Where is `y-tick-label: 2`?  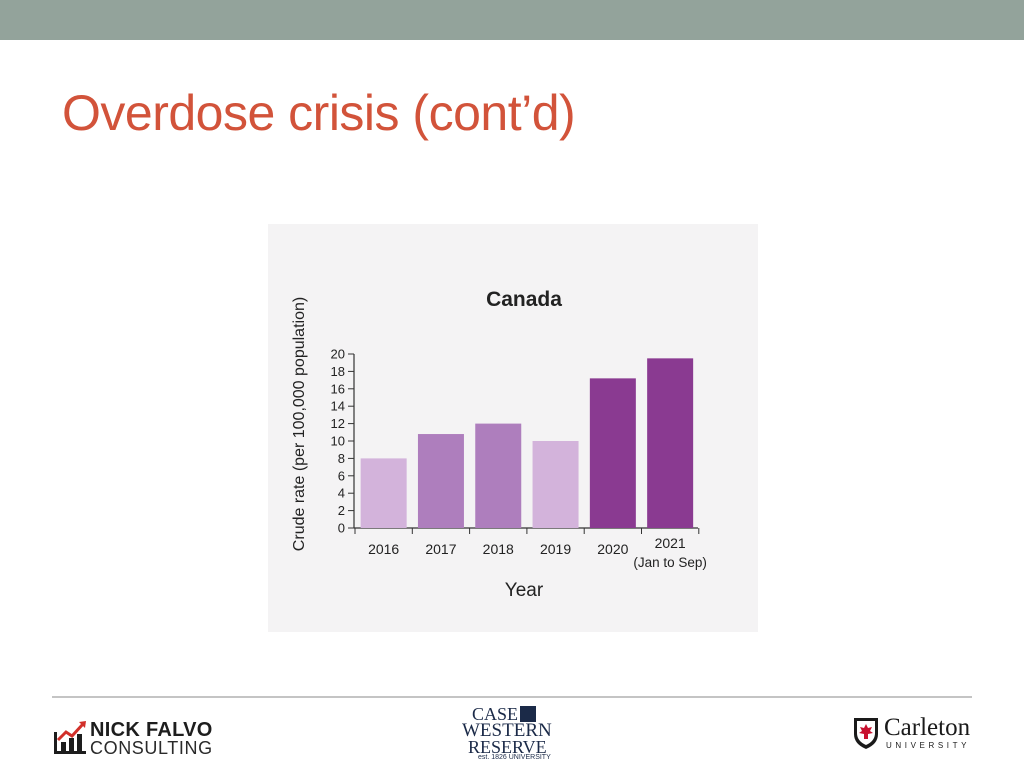 y-tick-label: 2 is located at coordinates (341, 510).